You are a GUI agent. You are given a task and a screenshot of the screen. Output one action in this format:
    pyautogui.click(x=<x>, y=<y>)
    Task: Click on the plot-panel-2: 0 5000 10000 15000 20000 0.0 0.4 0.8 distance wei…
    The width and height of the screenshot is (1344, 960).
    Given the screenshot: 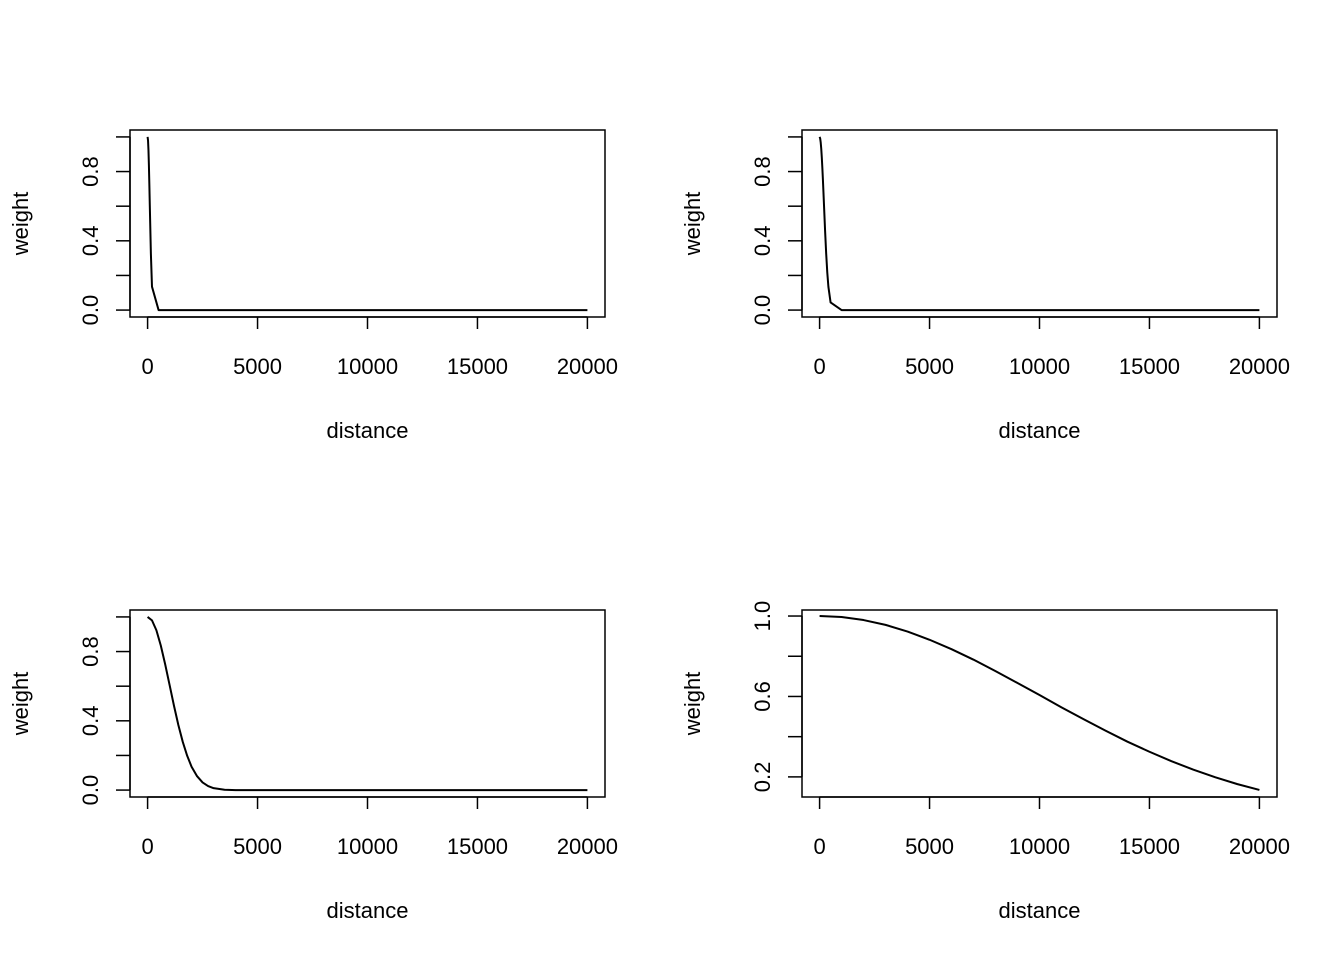 What is the action you would take?
    pyautogui.click(x=985, y=286)
    